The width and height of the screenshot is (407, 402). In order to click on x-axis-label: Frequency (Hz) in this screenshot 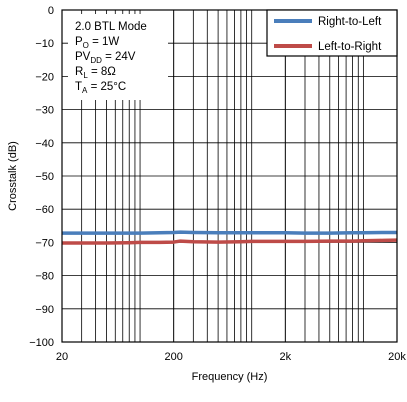, I will do `click(230, 377)`.